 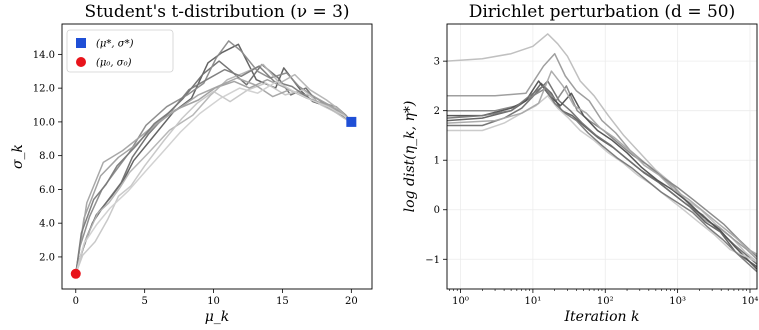 I want to click on y-tick-label: 3, so click(x=437, y=62).